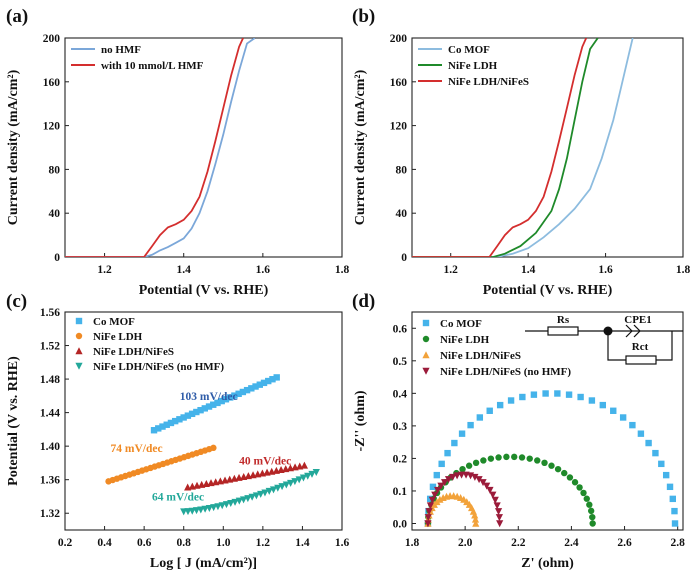  Describe the element at coordinates (563, 331) in the screenshot. I see `resistor-rs` at that location.